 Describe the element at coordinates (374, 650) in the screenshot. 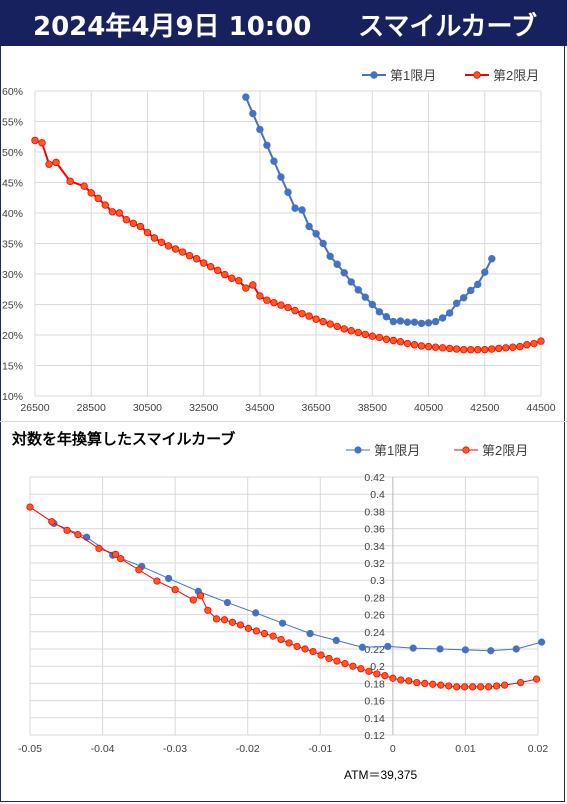

I see `y-tick-label: 0.22` at that location.